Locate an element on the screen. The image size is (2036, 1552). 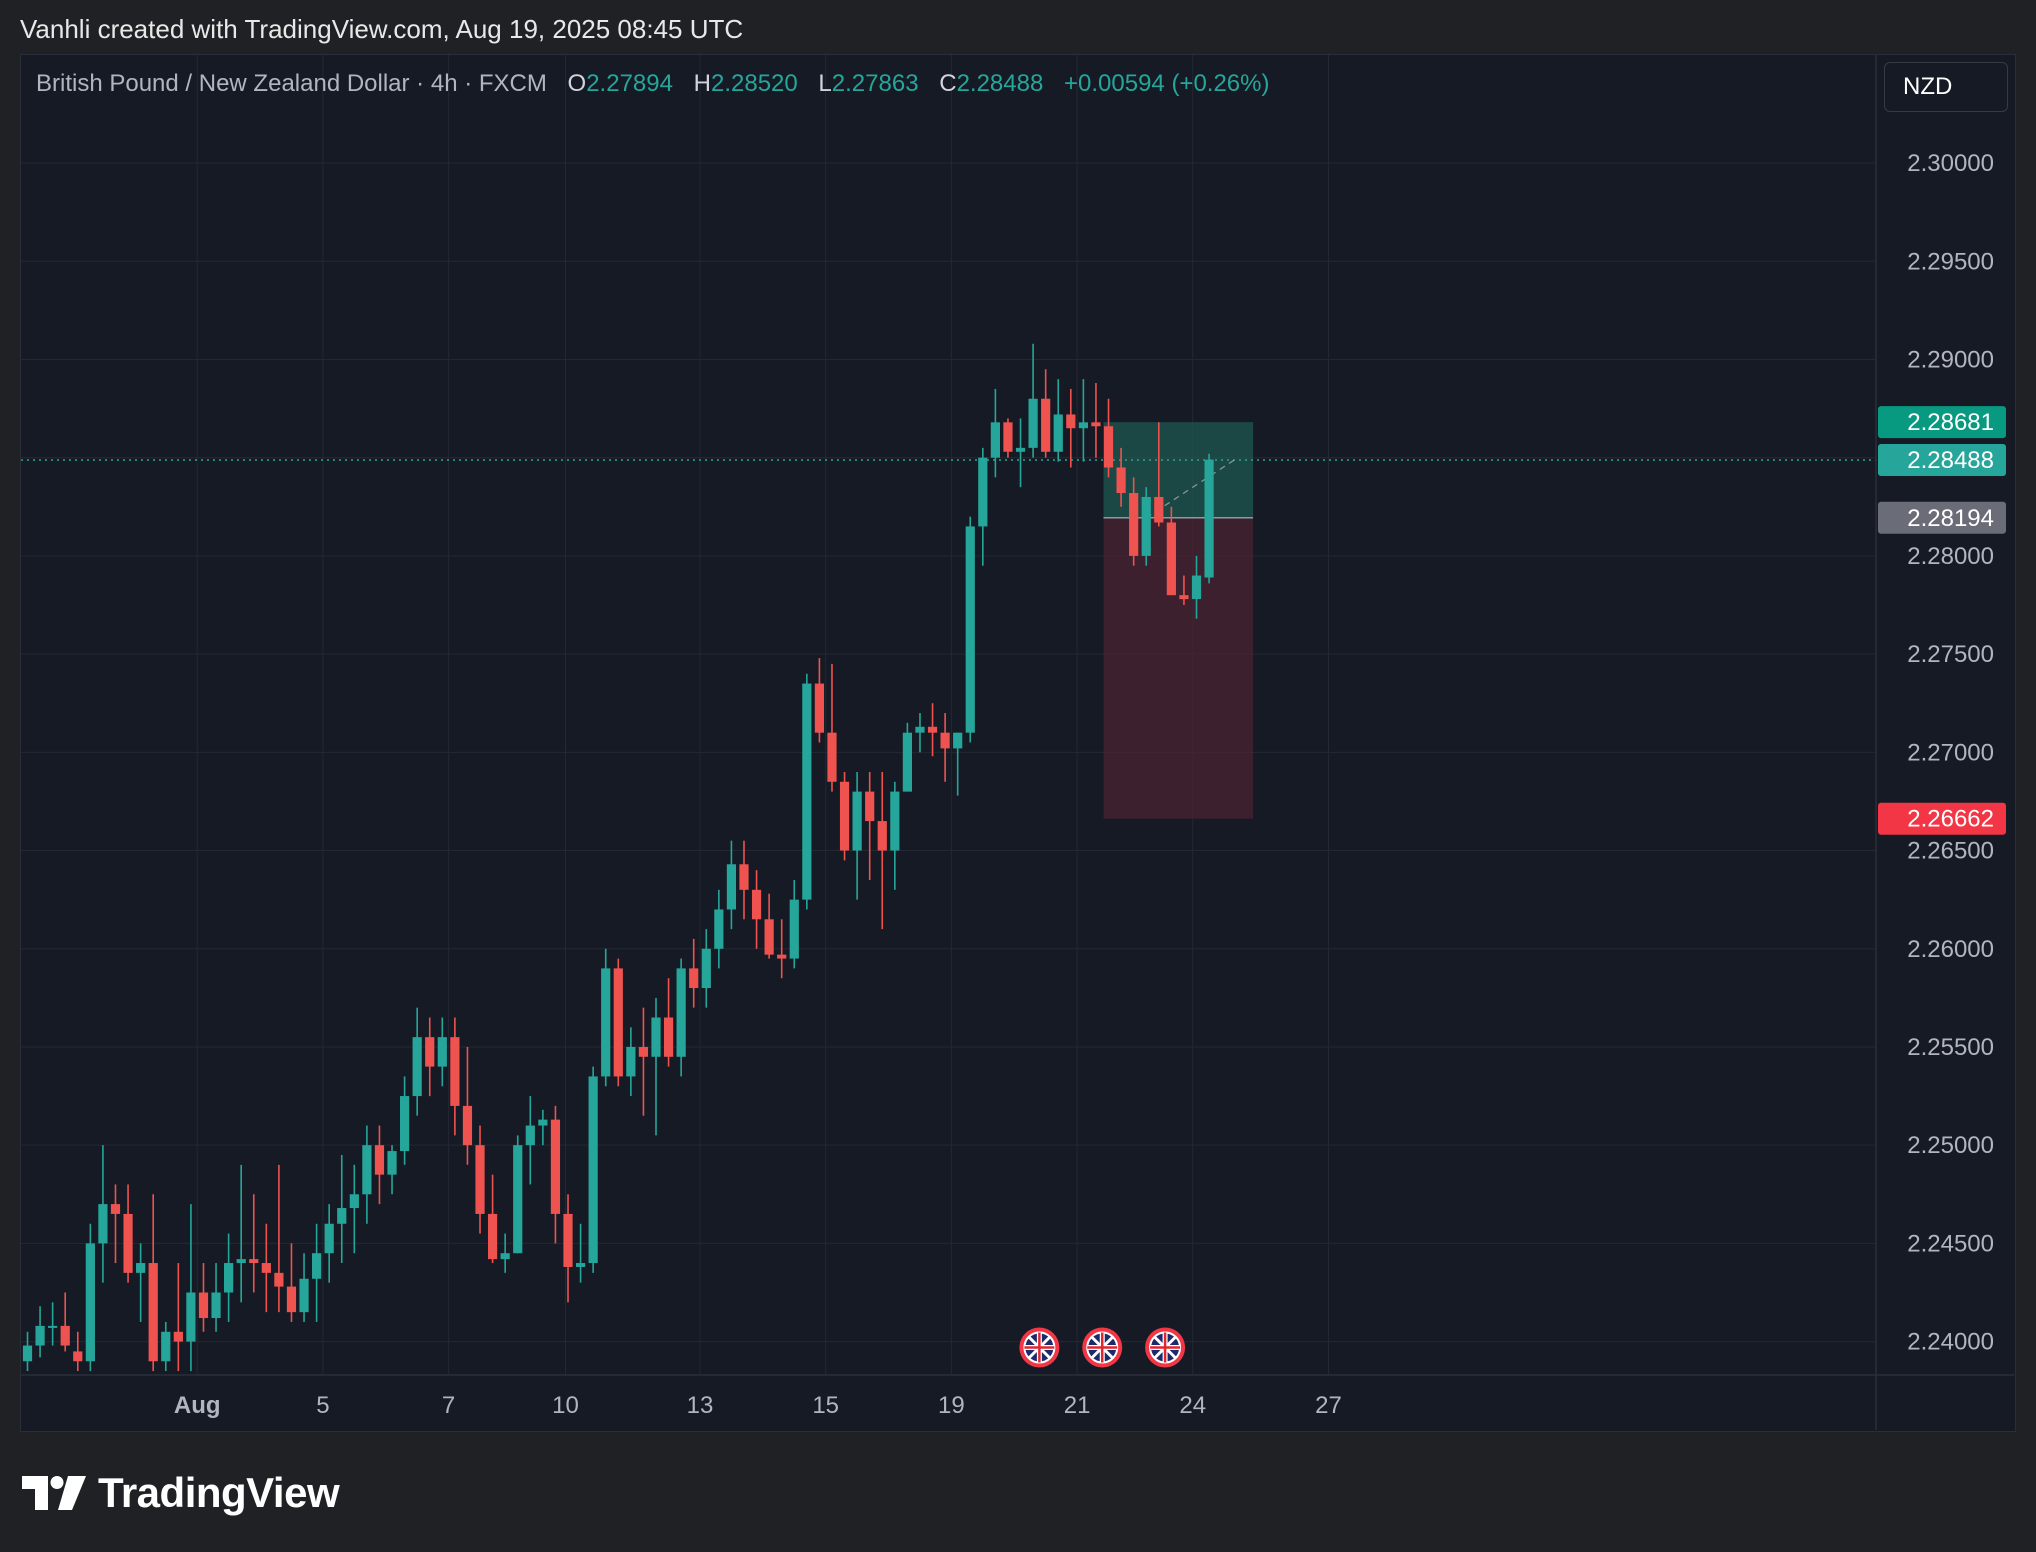
entry-price-tag: 2.28194 is located at coordinates (1942, 517).